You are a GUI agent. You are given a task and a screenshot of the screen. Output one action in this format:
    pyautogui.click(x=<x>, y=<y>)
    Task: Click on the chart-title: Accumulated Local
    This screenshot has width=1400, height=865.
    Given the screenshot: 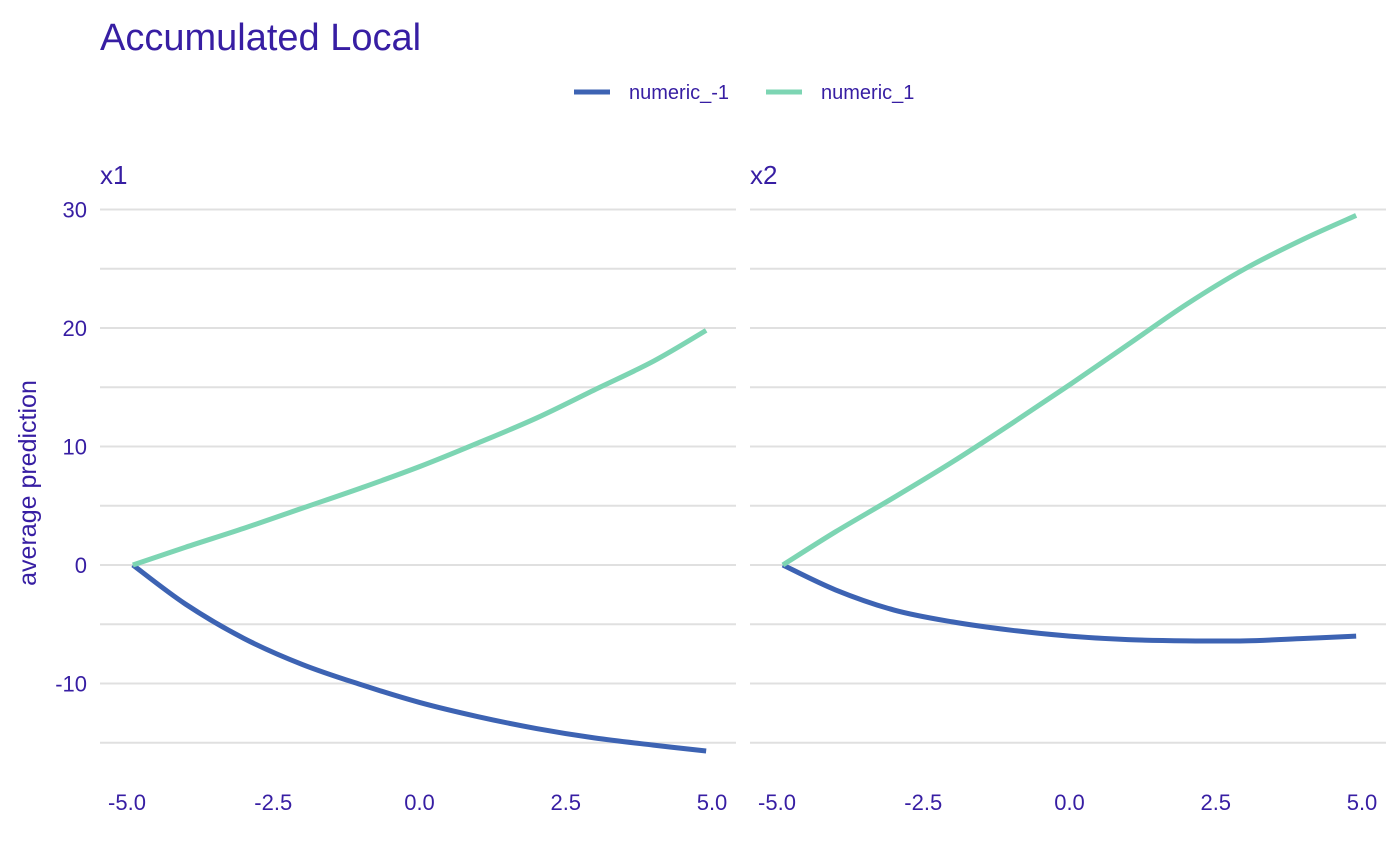 What is the action you would take?
    pyautogui.click(x=260, y=38)
    